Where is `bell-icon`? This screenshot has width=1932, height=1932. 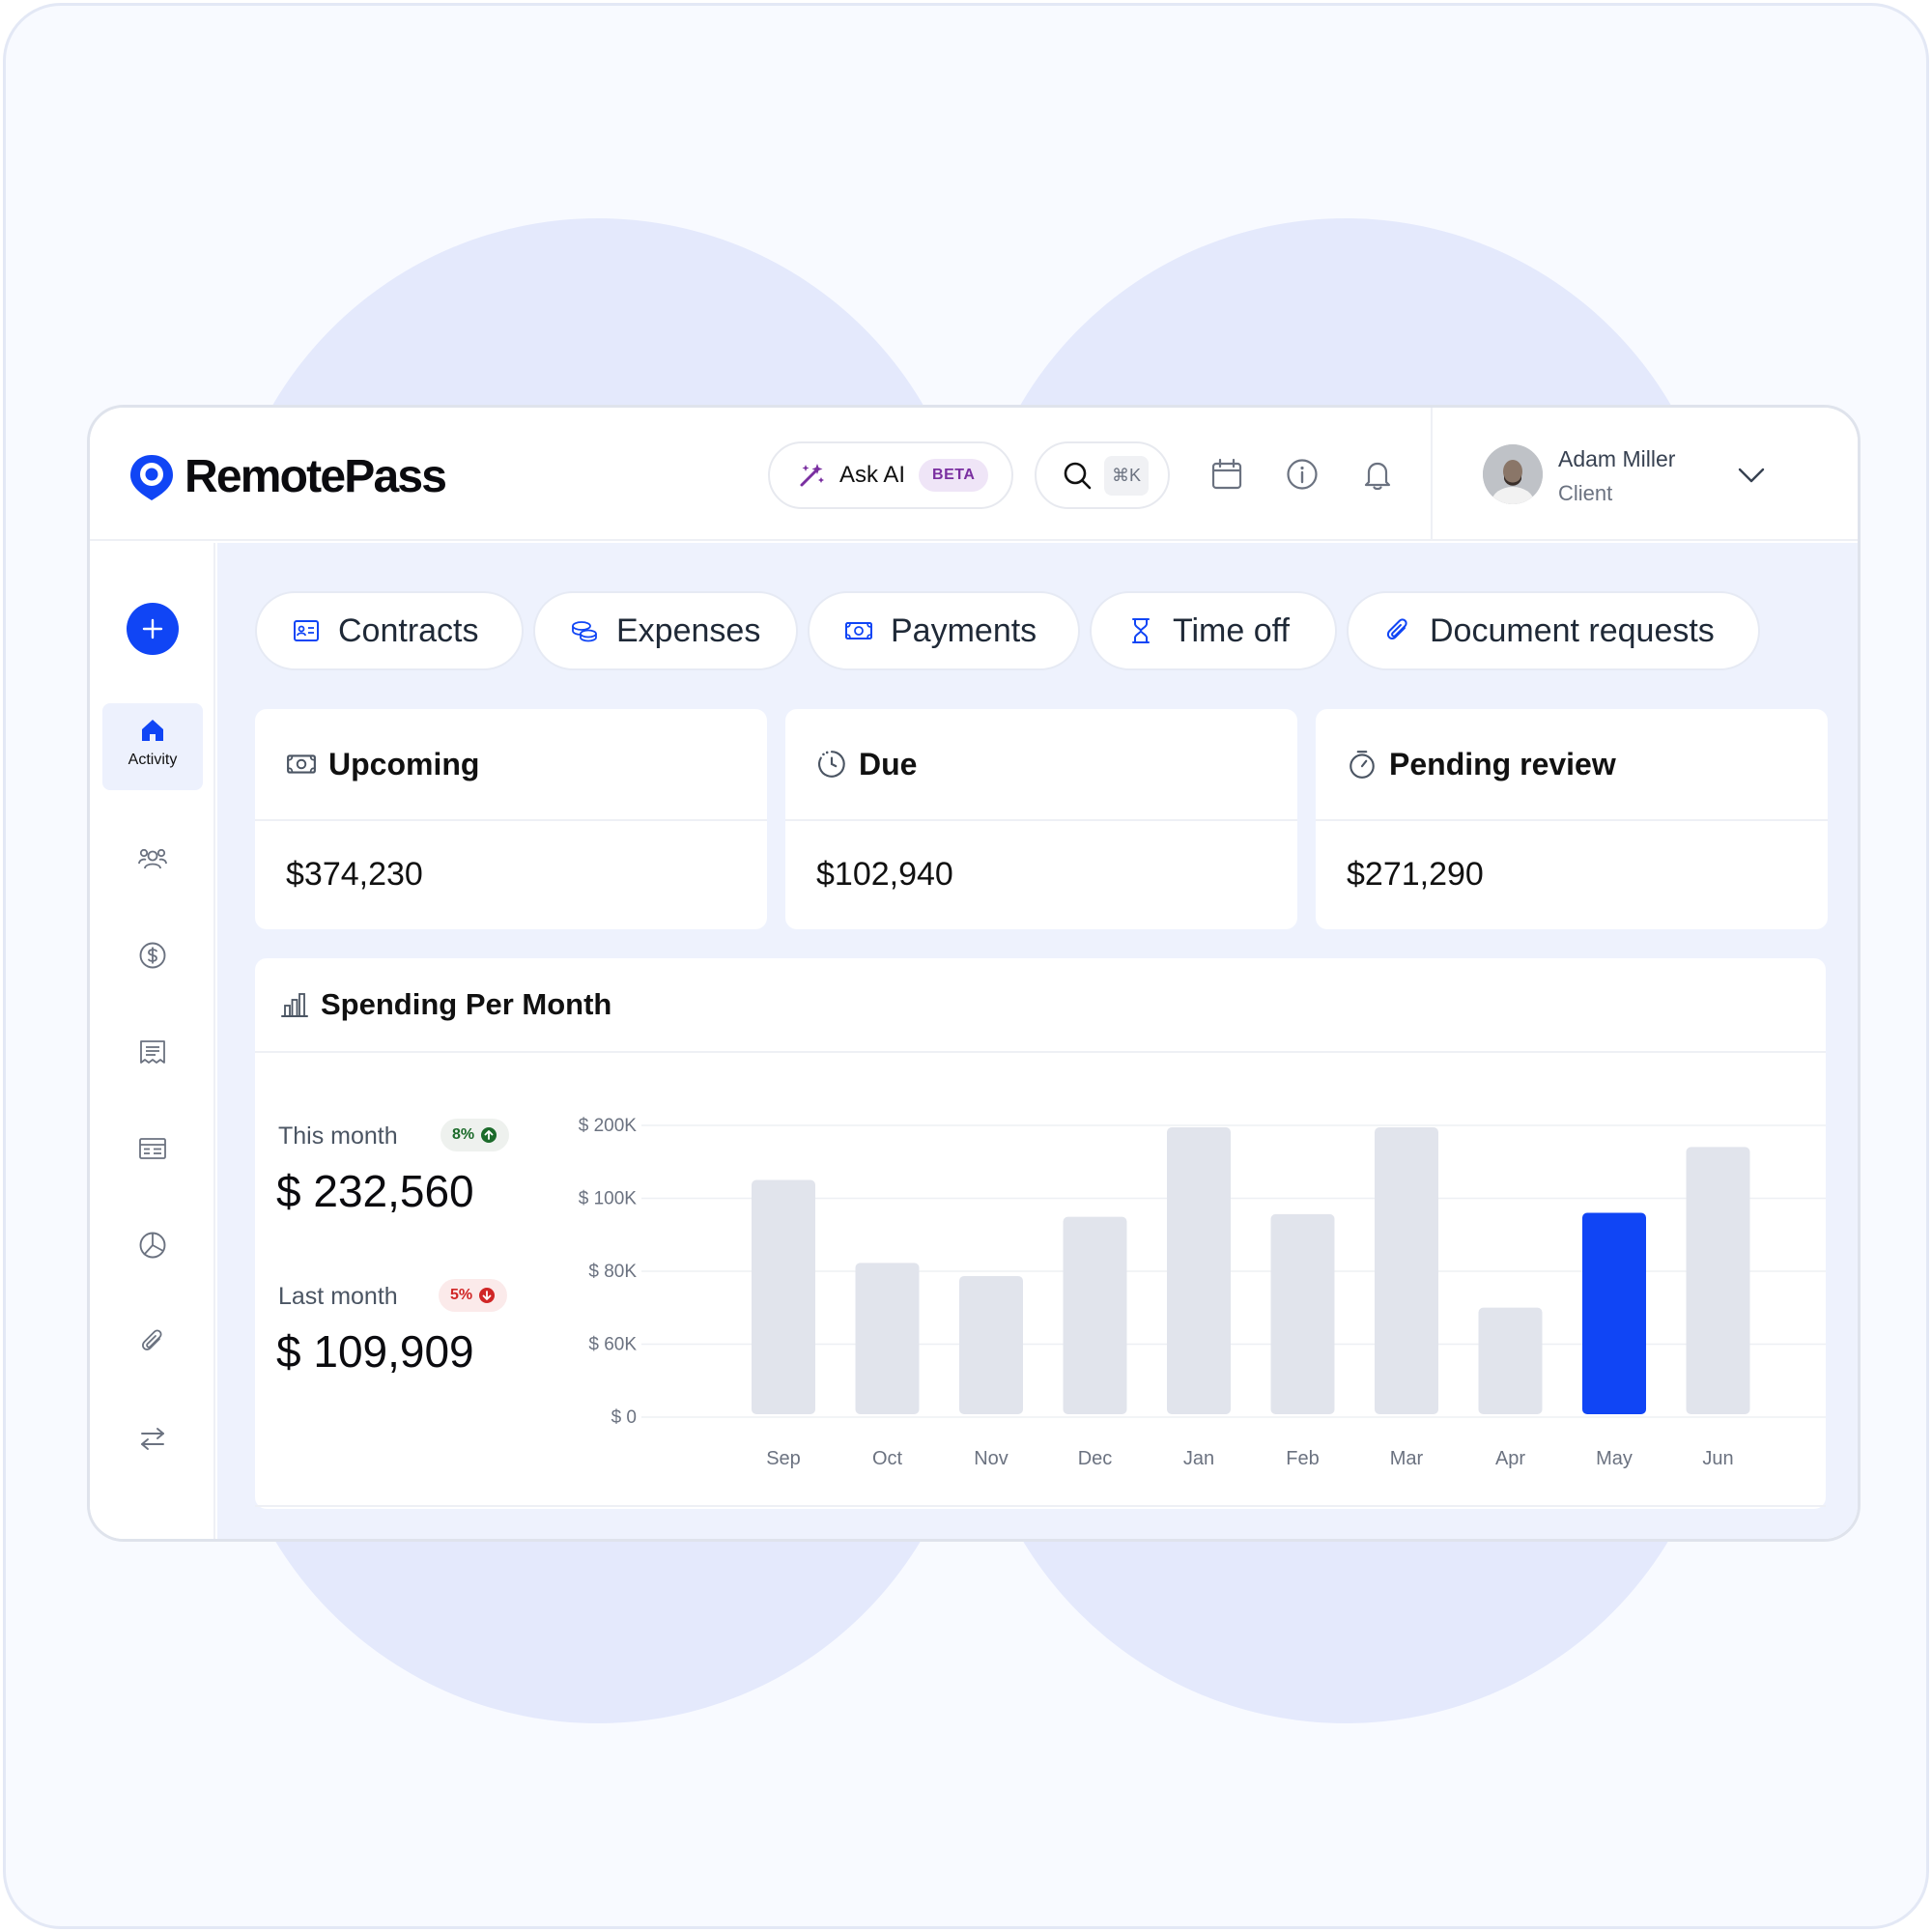
bell-icon is located at coordinates (1377, 474).